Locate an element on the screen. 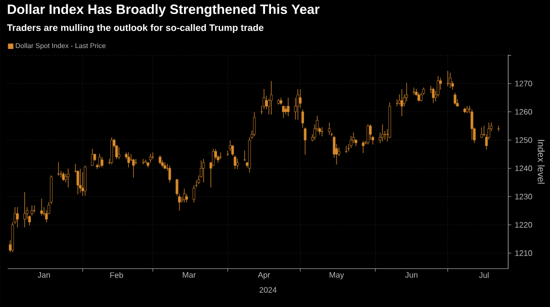  y-axis-title: Index level is located at coordinates (541, 162).